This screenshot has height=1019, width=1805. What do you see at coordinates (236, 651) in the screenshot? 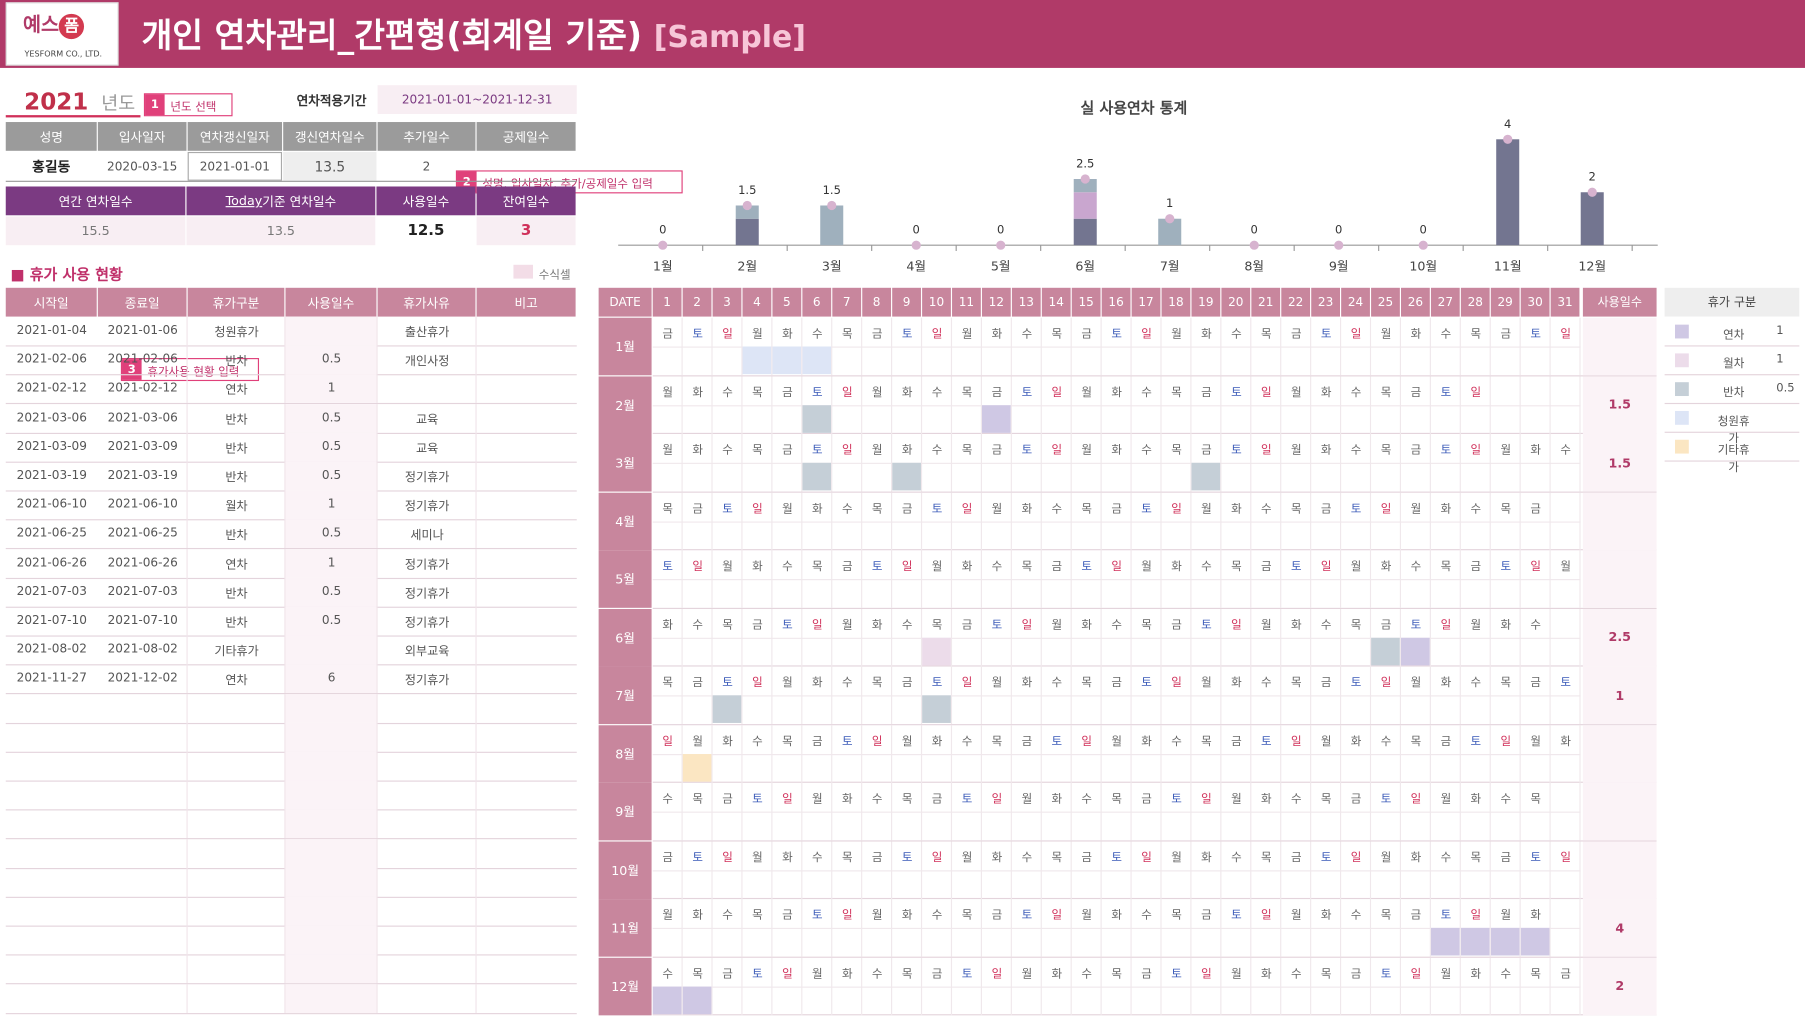
I see `leave-cell: 기타휴가` at bounding box center [236, 651].